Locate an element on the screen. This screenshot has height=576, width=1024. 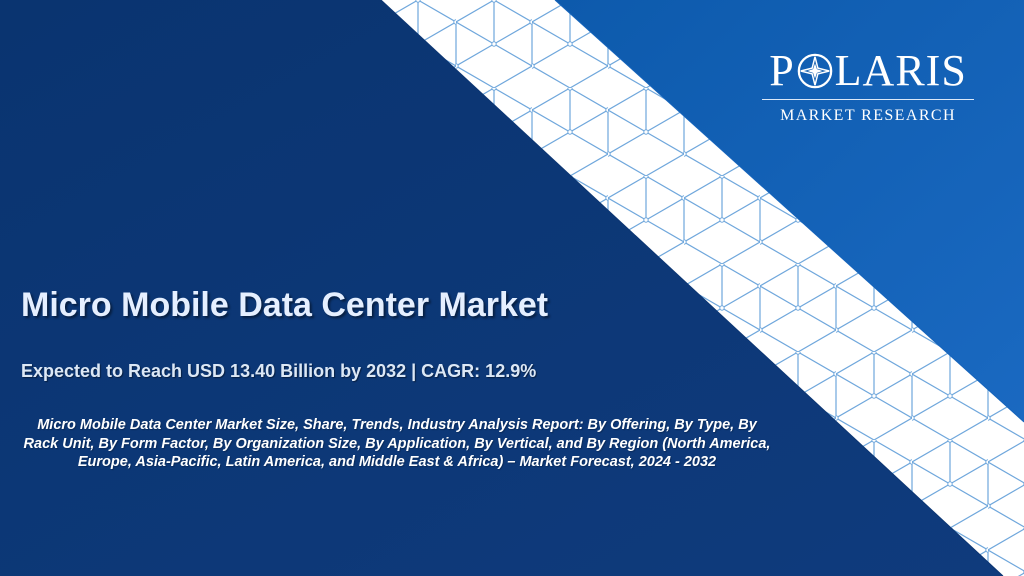
logo-subtitle: MARKET RESEARCH is located at coordinates (868, 115).